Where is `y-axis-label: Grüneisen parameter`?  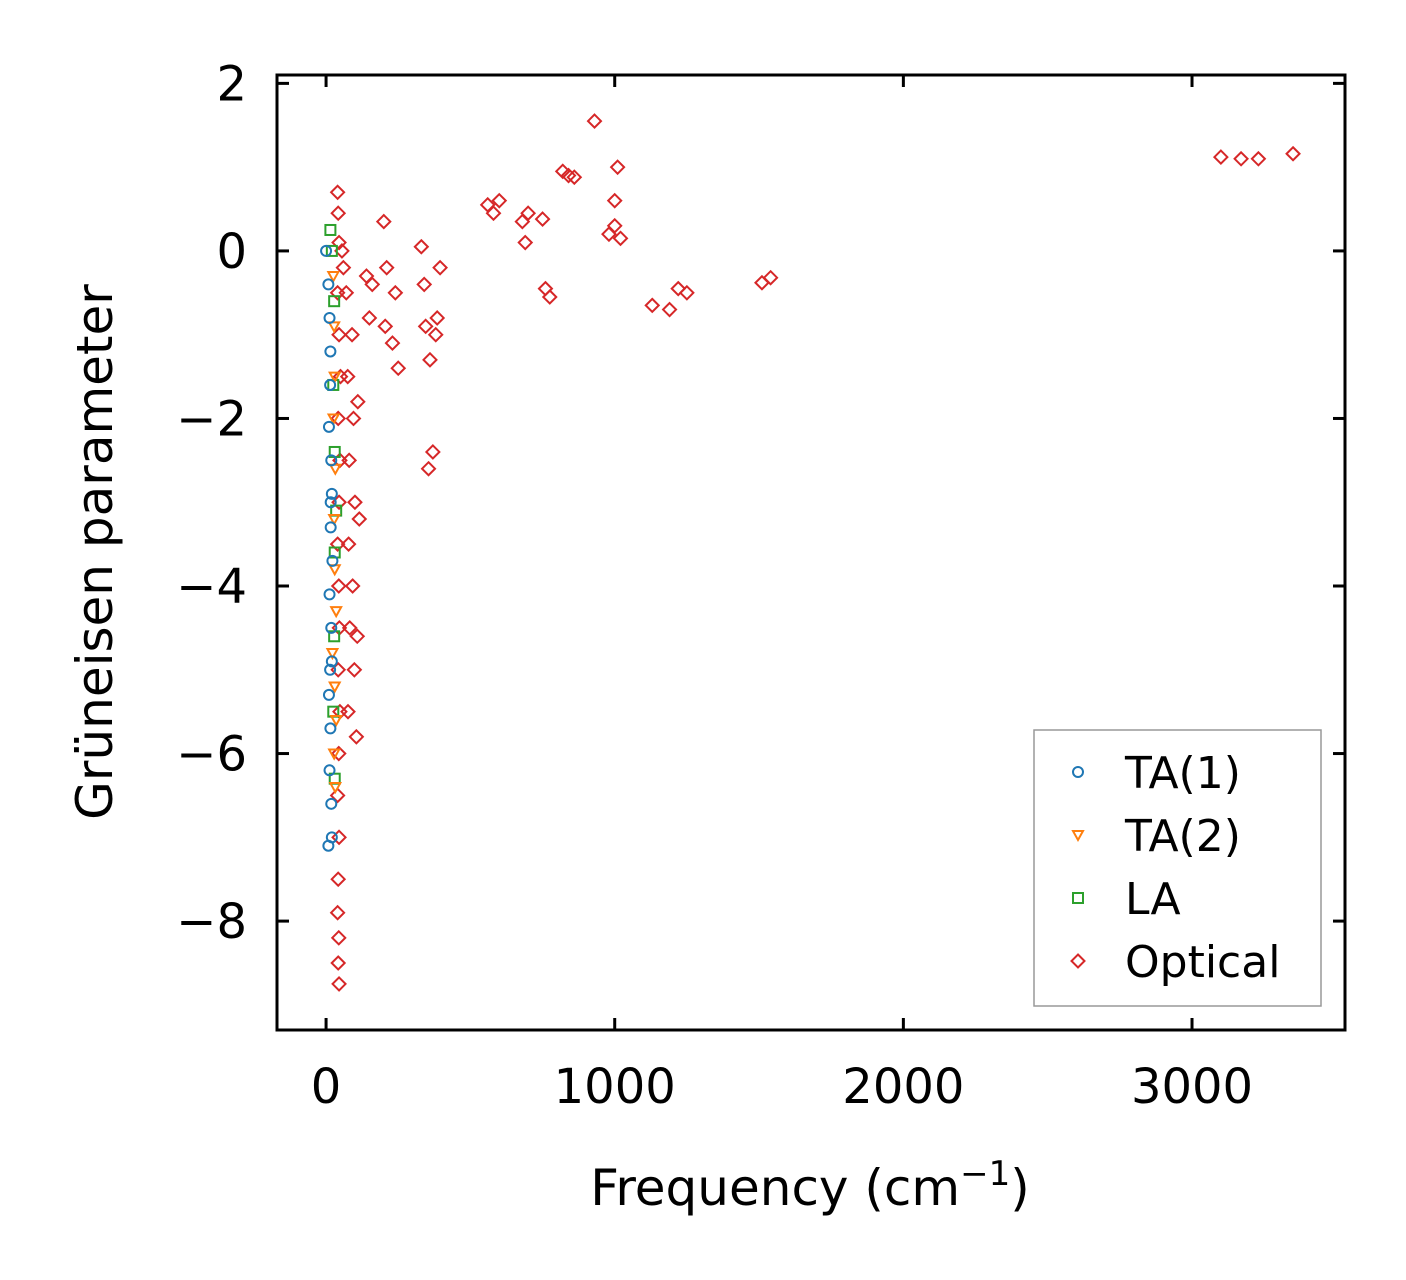
y-axis-label: Grüneisen parameter is located at coordinates (95, 552).